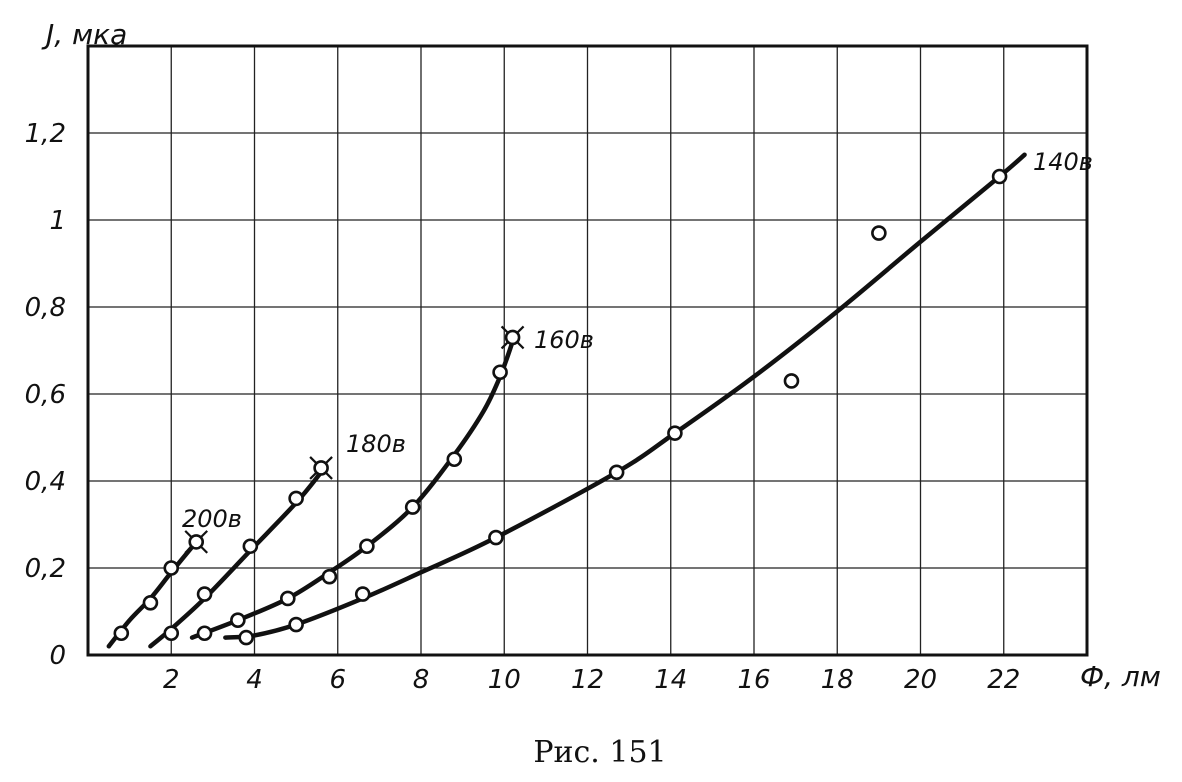 The height and width of the screenshot is (782, 1182). I want to click on series-label: 200в, so click(212, 519).